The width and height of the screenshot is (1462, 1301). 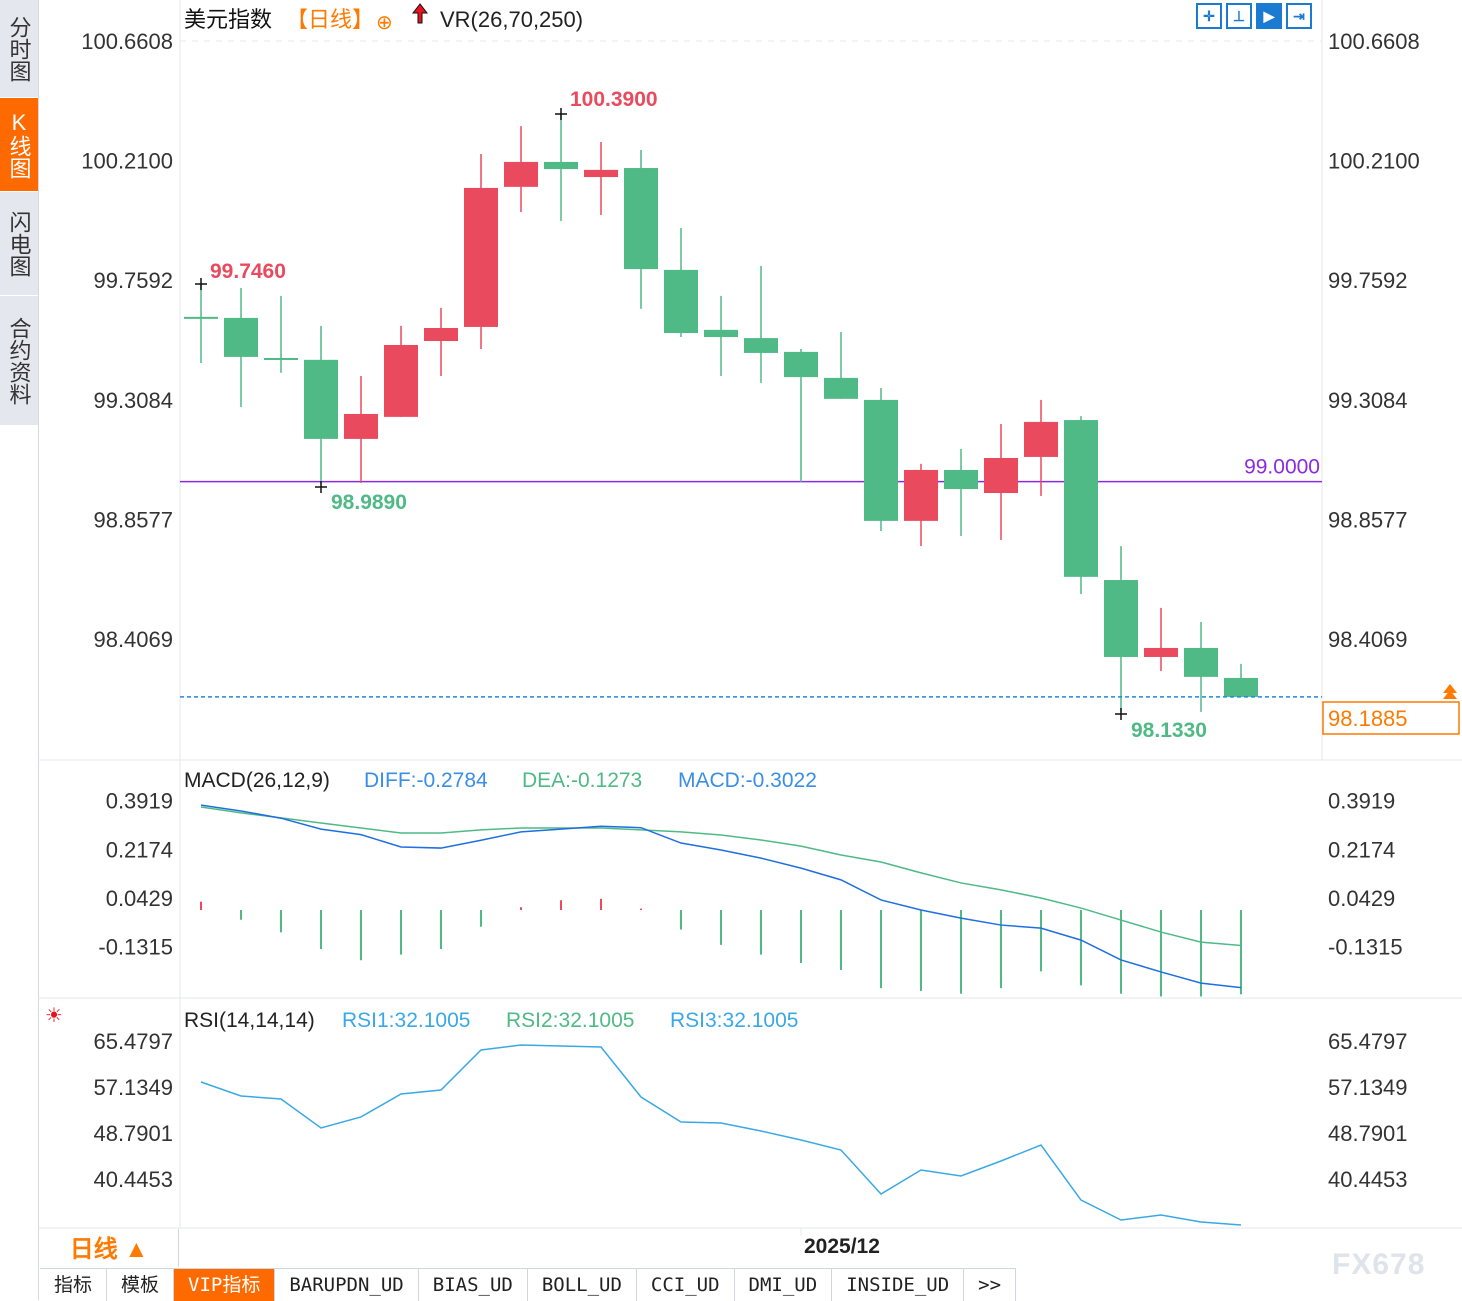 What do you see at coordinates (1169, 730) in the screenshot?
I see `extreme-label: 98.1330` at bounding box center [1169, 730].